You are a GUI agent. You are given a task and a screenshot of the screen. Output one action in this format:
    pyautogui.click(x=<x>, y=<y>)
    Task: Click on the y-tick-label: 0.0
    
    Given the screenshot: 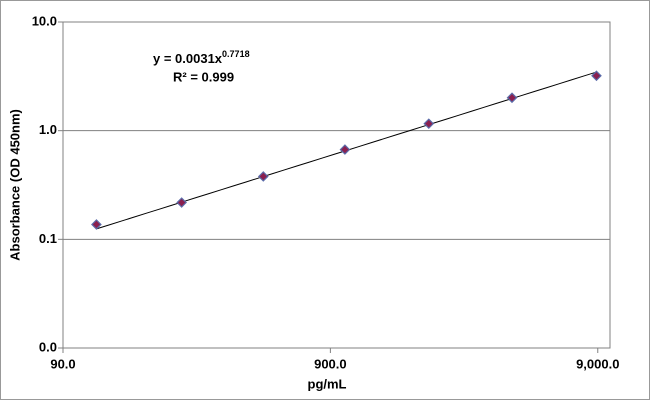 What is the action you would take?
    pyautogui.click(x=48, y=346)
    